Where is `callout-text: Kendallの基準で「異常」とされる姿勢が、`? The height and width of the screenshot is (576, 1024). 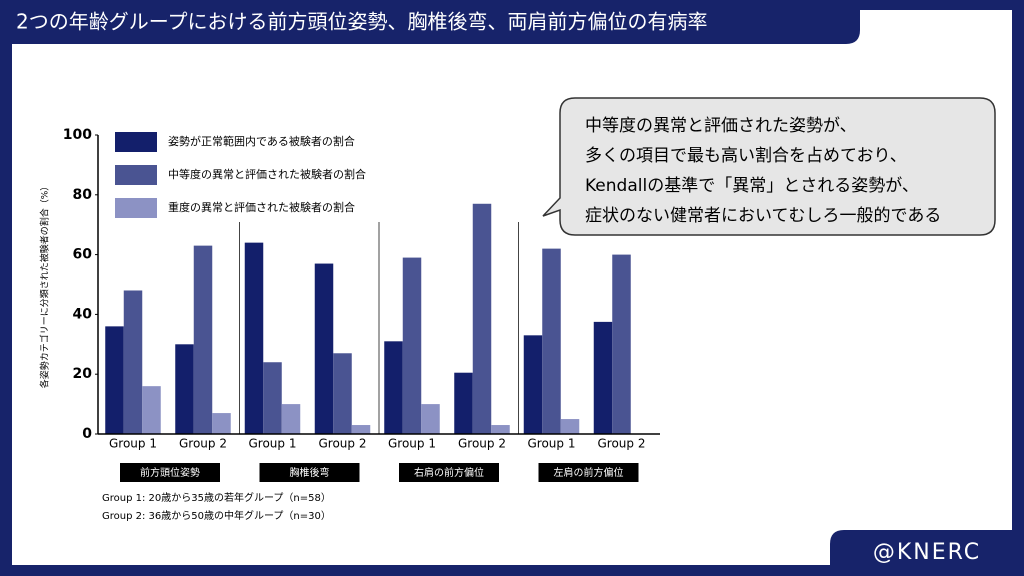
callout-text: Kendallの基準で「異常」とされる姿勢が、 is located at coordinates (752, 186).